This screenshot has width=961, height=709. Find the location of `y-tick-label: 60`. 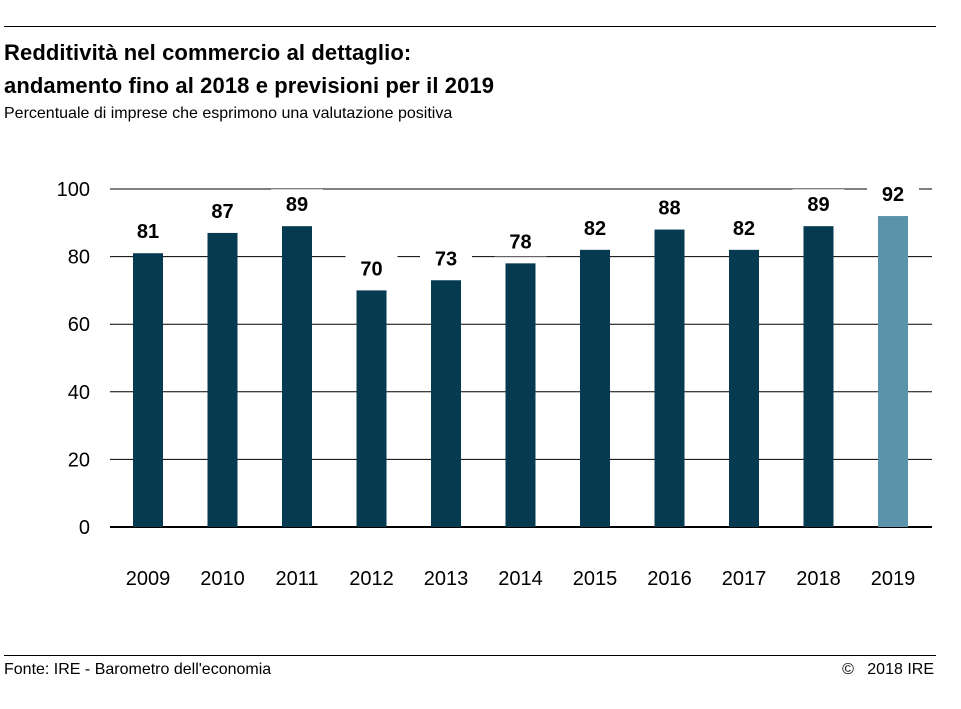

y-tick-label: 60 is located at coordinates (79, 325).